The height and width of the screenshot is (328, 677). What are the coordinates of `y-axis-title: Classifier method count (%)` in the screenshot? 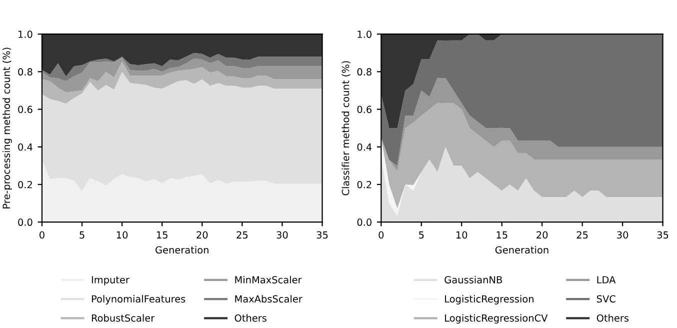 It's located at (346, 128).